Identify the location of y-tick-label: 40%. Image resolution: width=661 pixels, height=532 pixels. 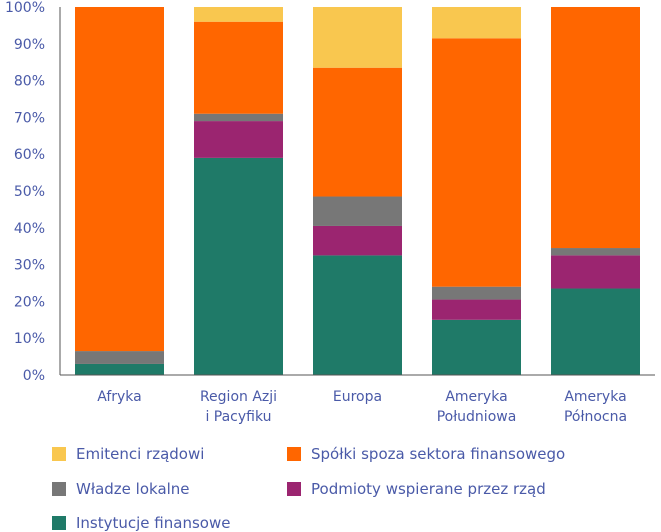
(29, 229).